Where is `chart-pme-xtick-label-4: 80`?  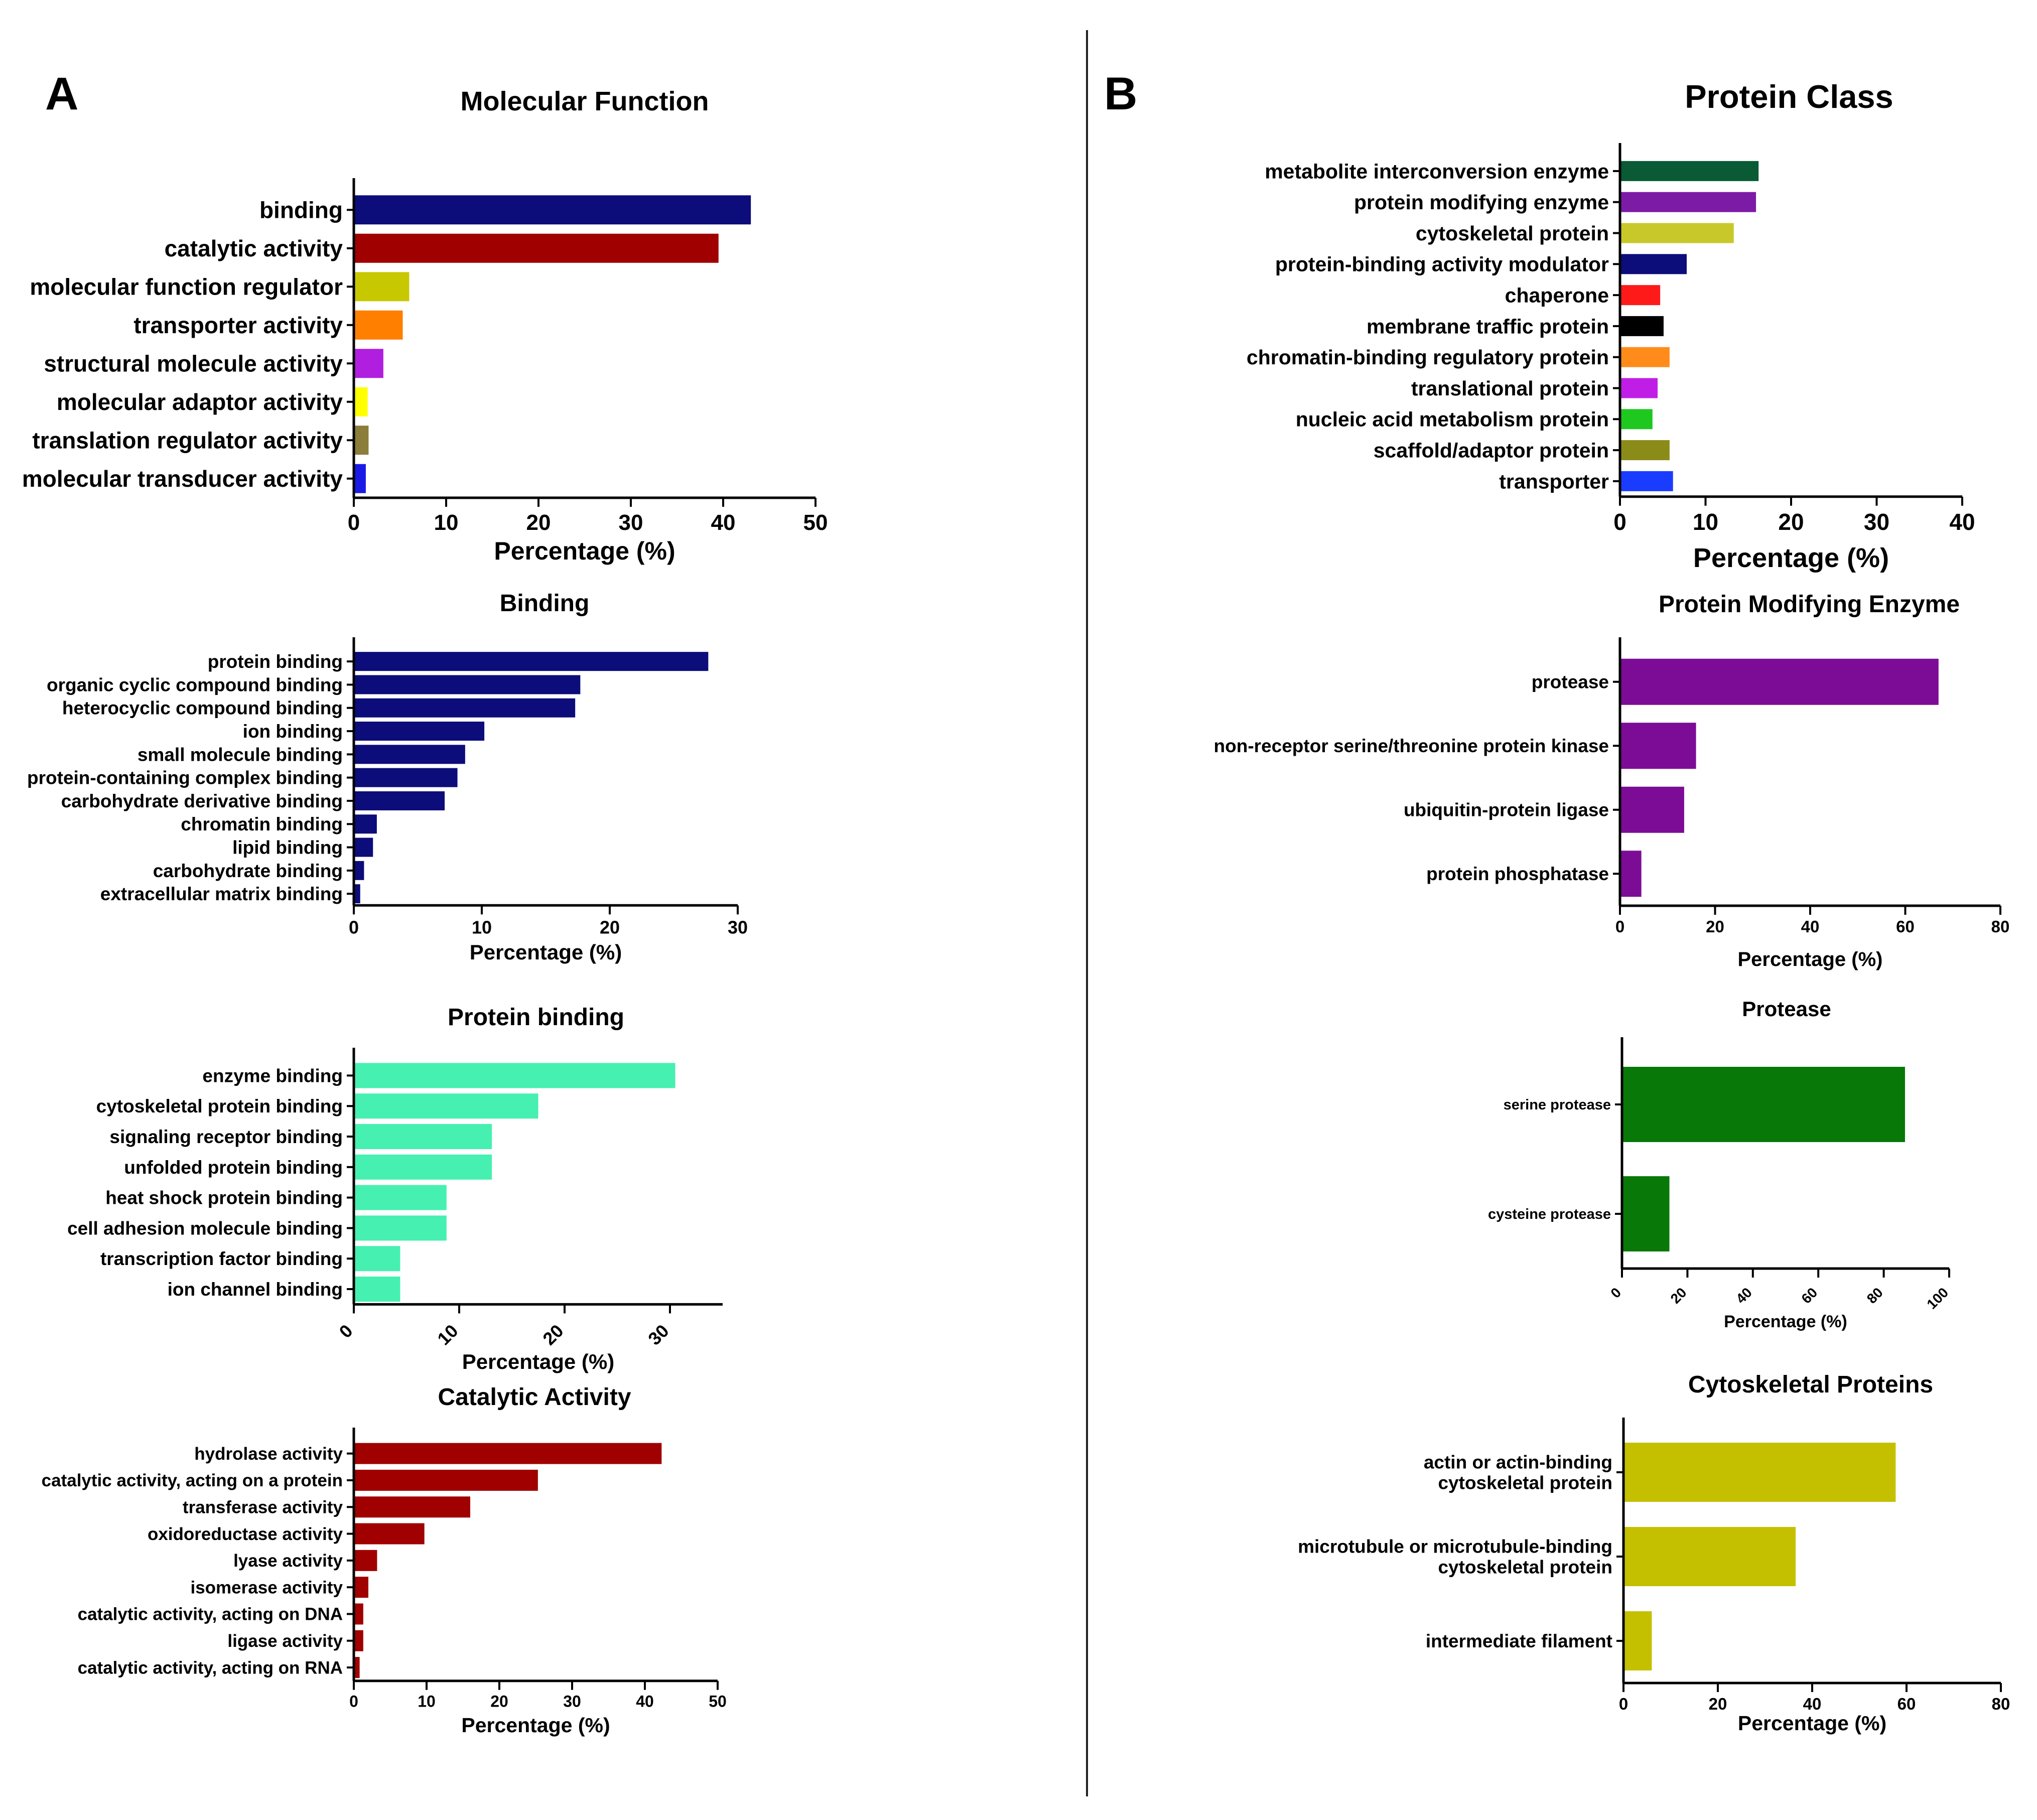 chart-pme-xtick-label-4: 80 is located at coordinates (2000, 926).